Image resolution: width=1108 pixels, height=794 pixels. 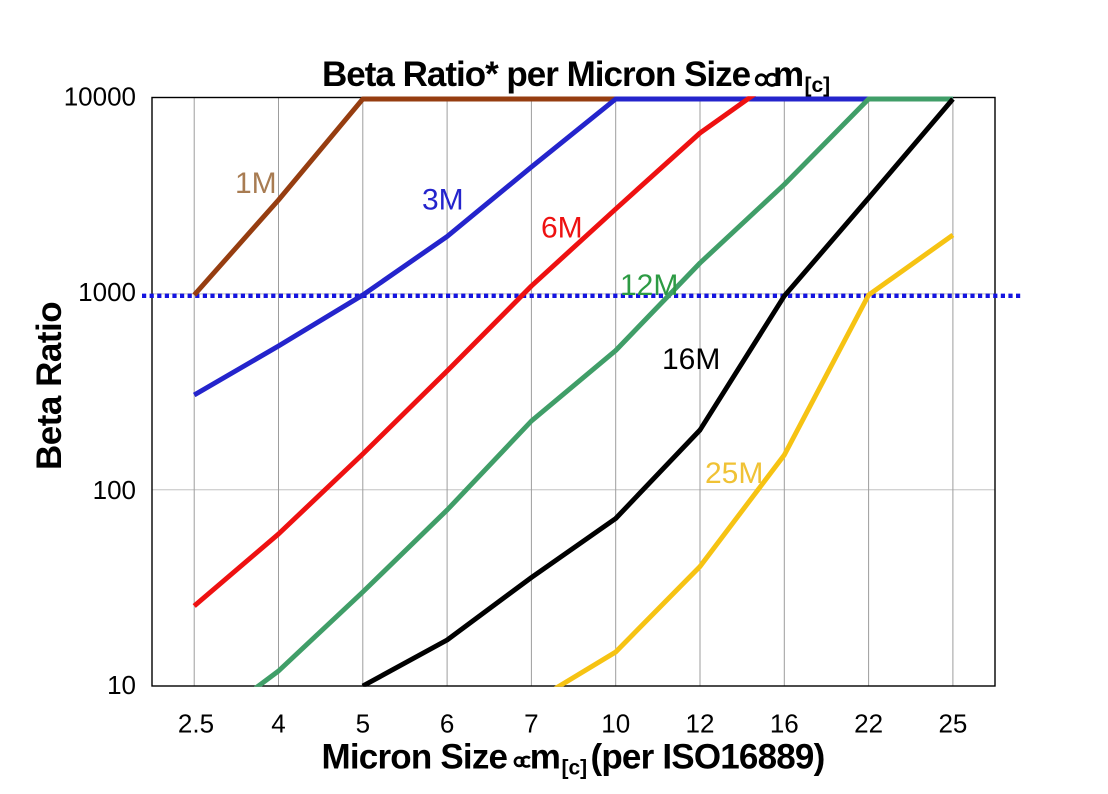 I want to click on svg-text: 12M, so click(x=649, y=285).